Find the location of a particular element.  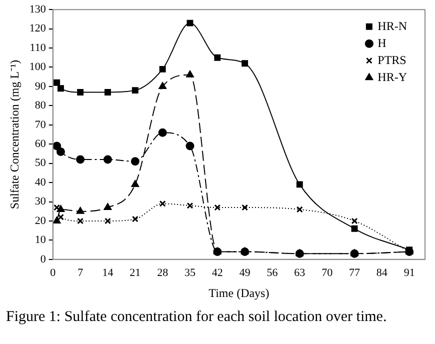

x-tick-label: 0 is located at coordinates (53, 272).